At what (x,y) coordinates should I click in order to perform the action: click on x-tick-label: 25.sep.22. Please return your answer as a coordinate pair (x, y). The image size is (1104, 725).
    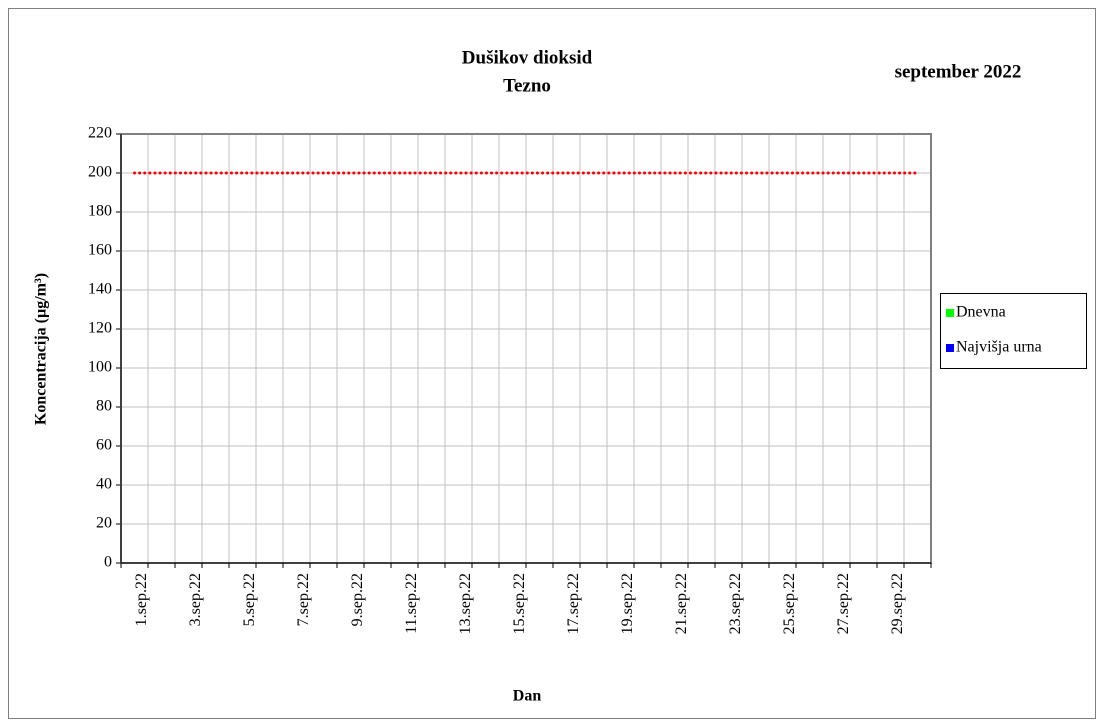
    Looking at the image, I should click on (789, 603).